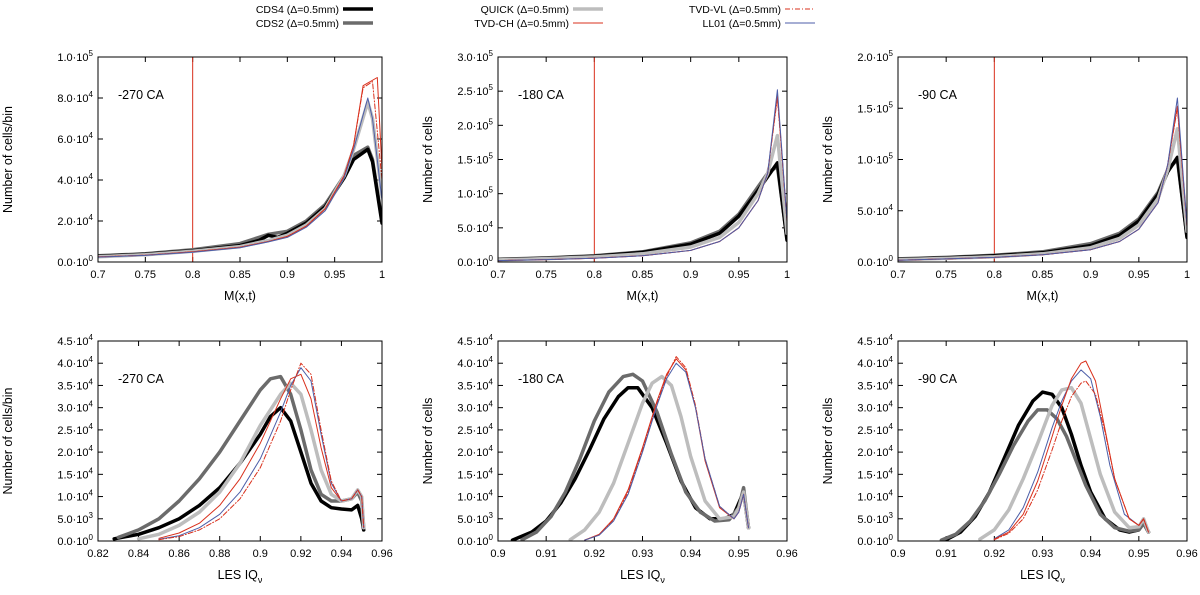 Image resolution: width=1200 pixels, height=595 pixels. What do you see at coordinates (521, 24) in the screenshot?
I see `legend-label: TVD-CH (Δ=0.5mm)` at bounding box center [521, 24].